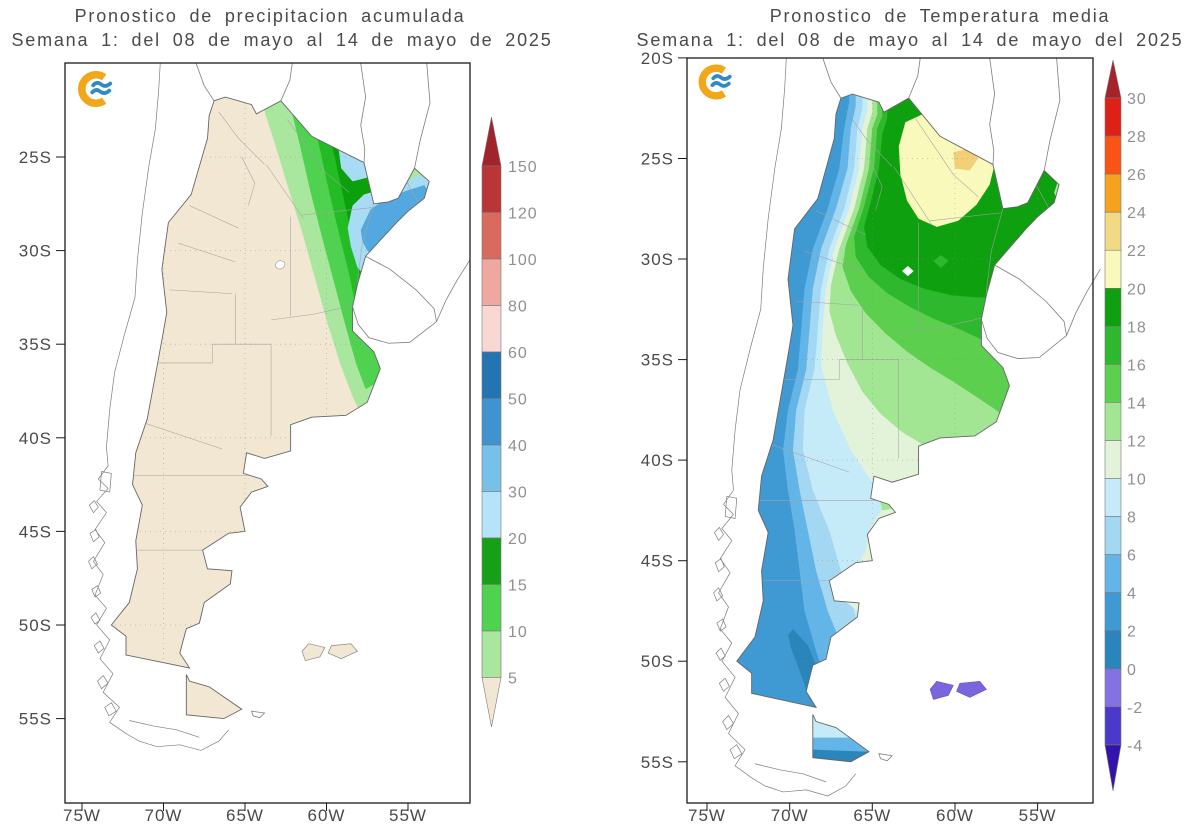 This screenshot has height=829, width=1192. I want to click on colorbar-label: 22, so click(1137, 251).